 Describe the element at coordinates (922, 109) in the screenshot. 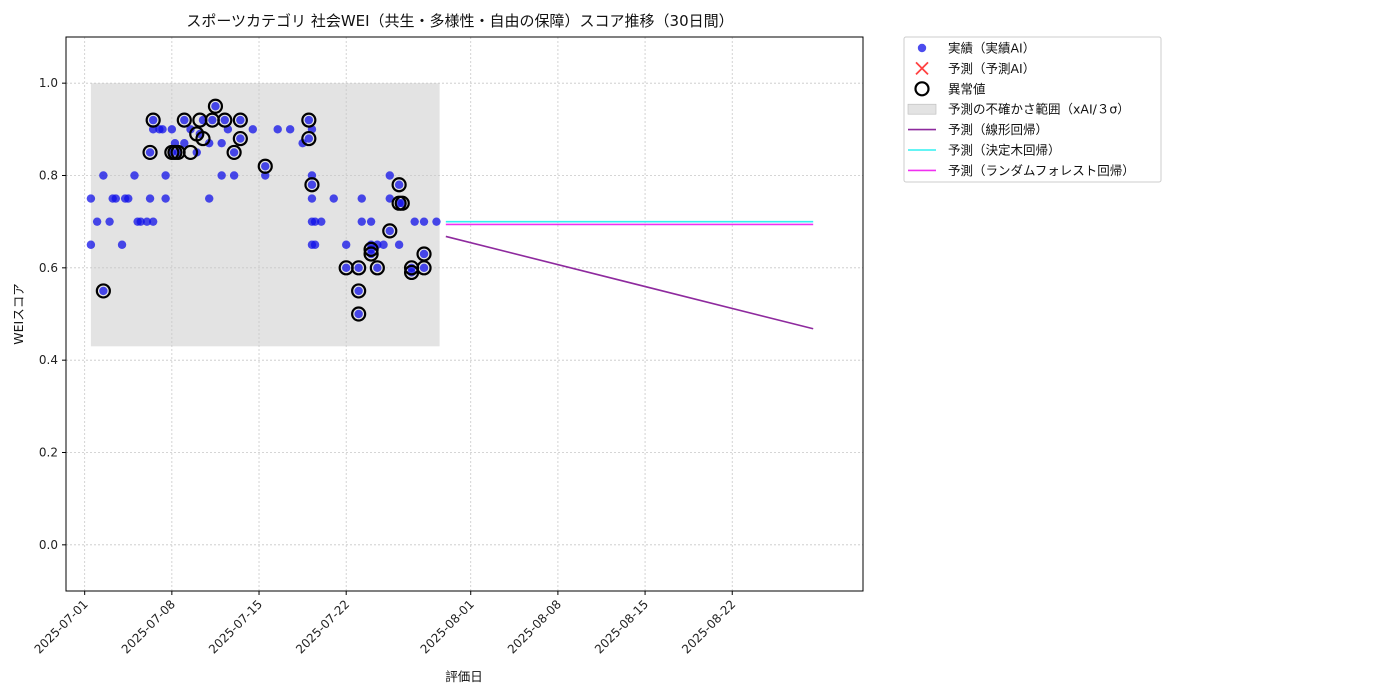

I see `legend-band-icon` at that location.